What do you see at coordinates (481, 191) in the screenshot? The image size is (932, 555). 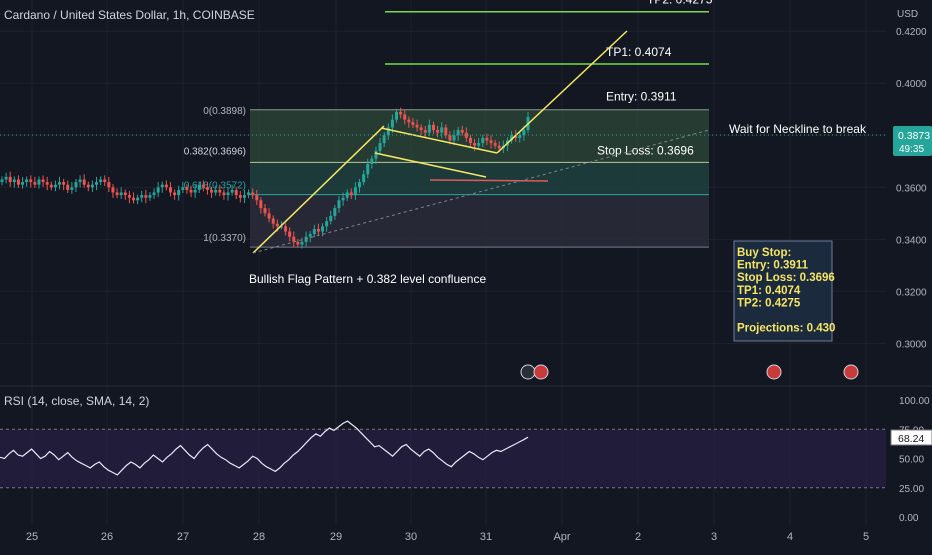 I see `neckline-dashed` at bounding box center [481, 191].